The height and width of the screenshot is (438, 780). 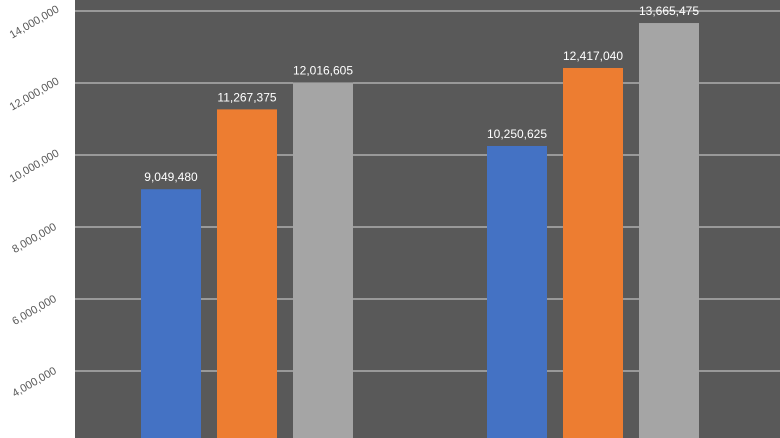 What do you see at coordinates (34, 382) in the screenshot?
I see `y-tick-label: 4,000,000` at bounding box center [34, 382].